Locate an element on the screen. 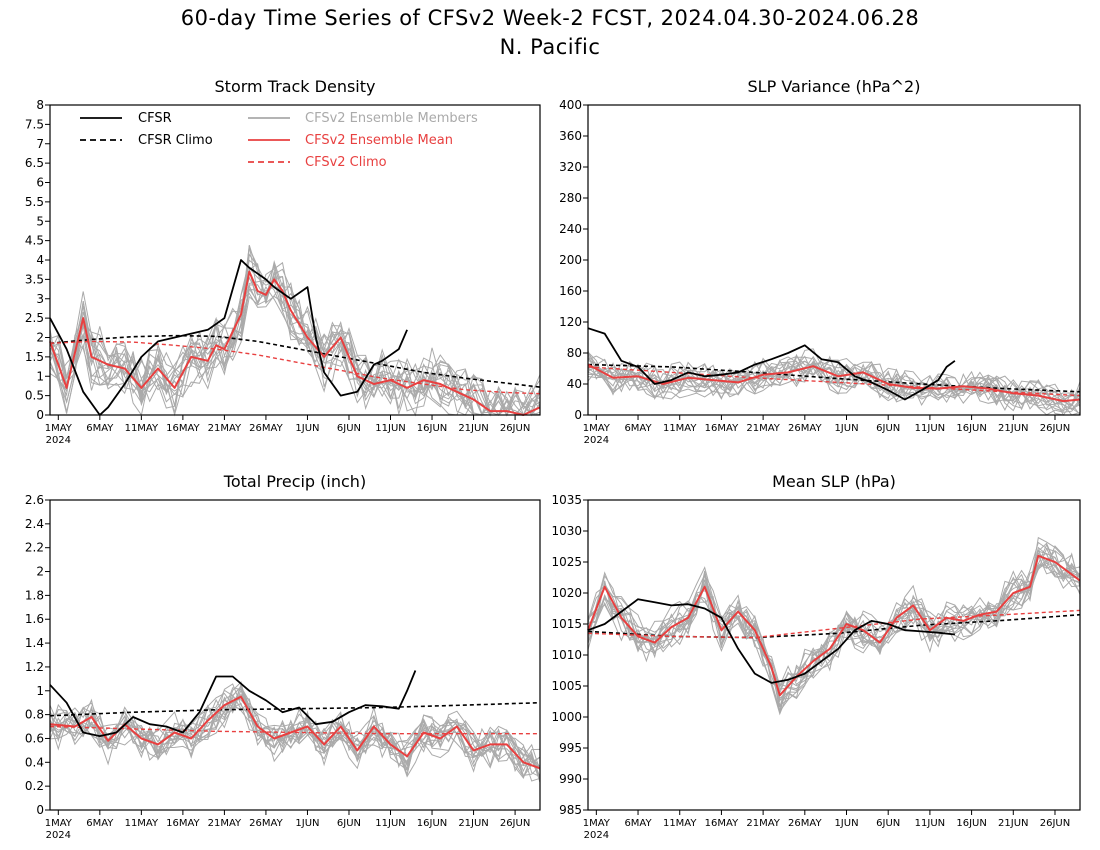 The width and height of the screenshot is (1100, 850). y-tick-label: 0.8 is located at coordinates (34, 715).